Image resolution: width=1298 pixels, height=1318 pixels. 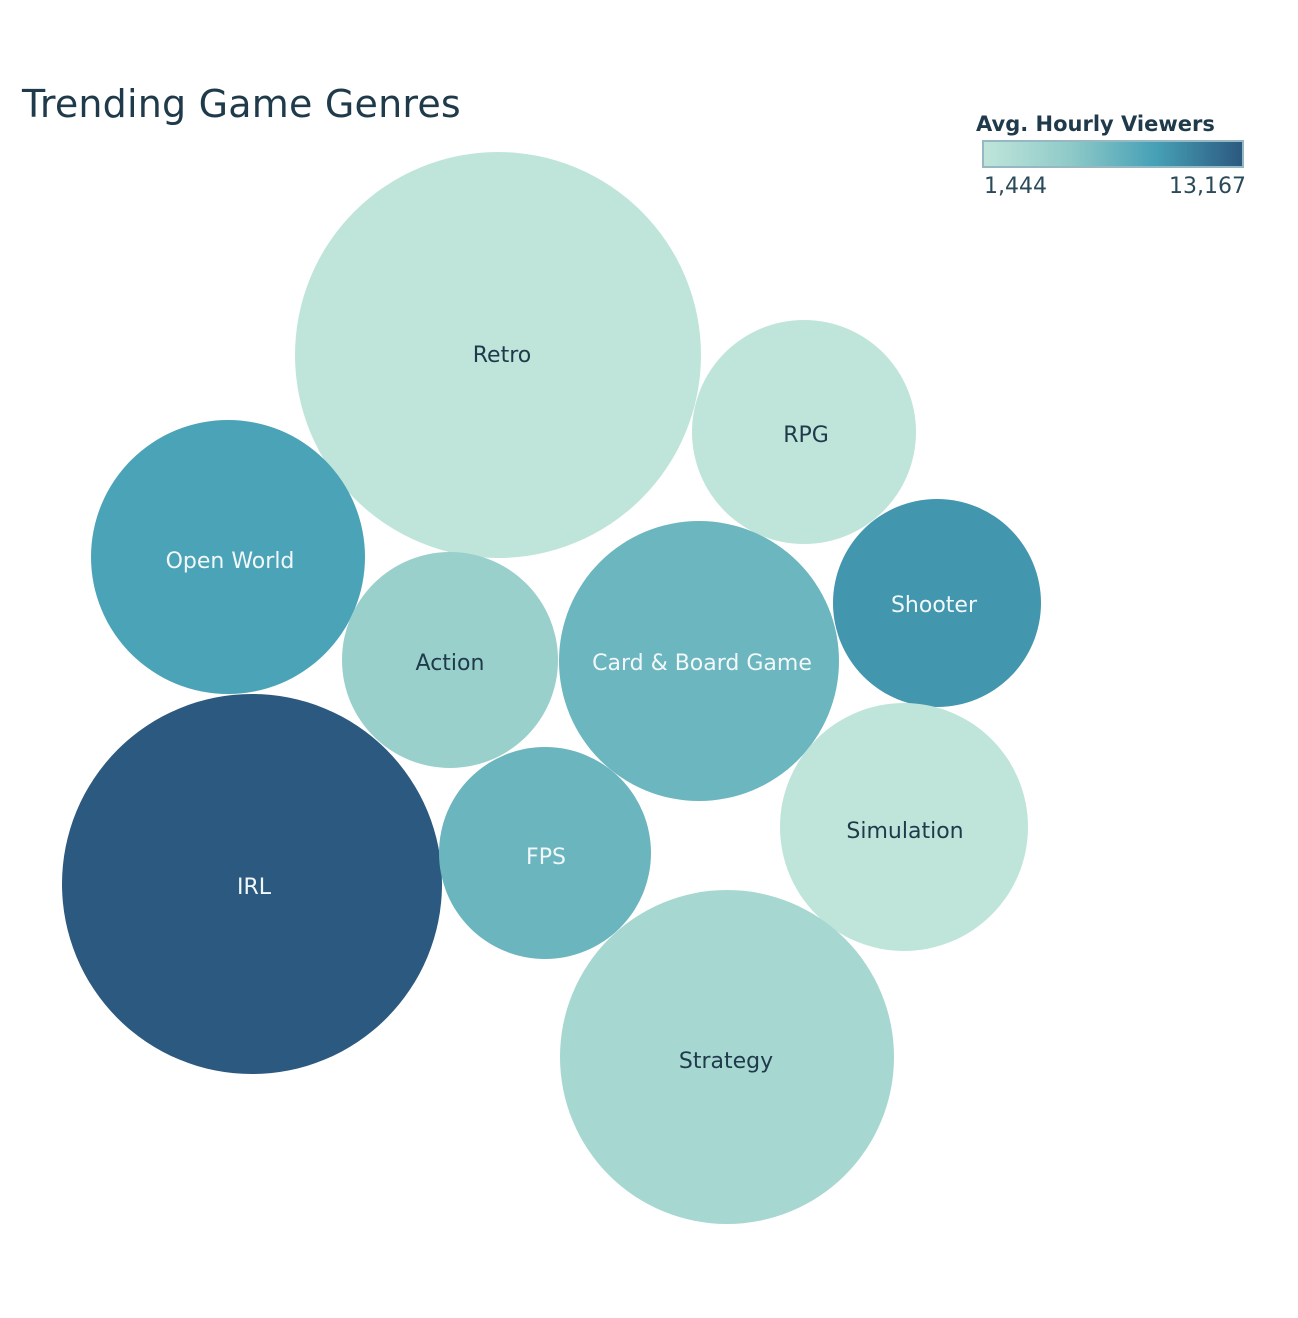 I want to click on bubble-label-action: Action, so click(x=450, y=663).